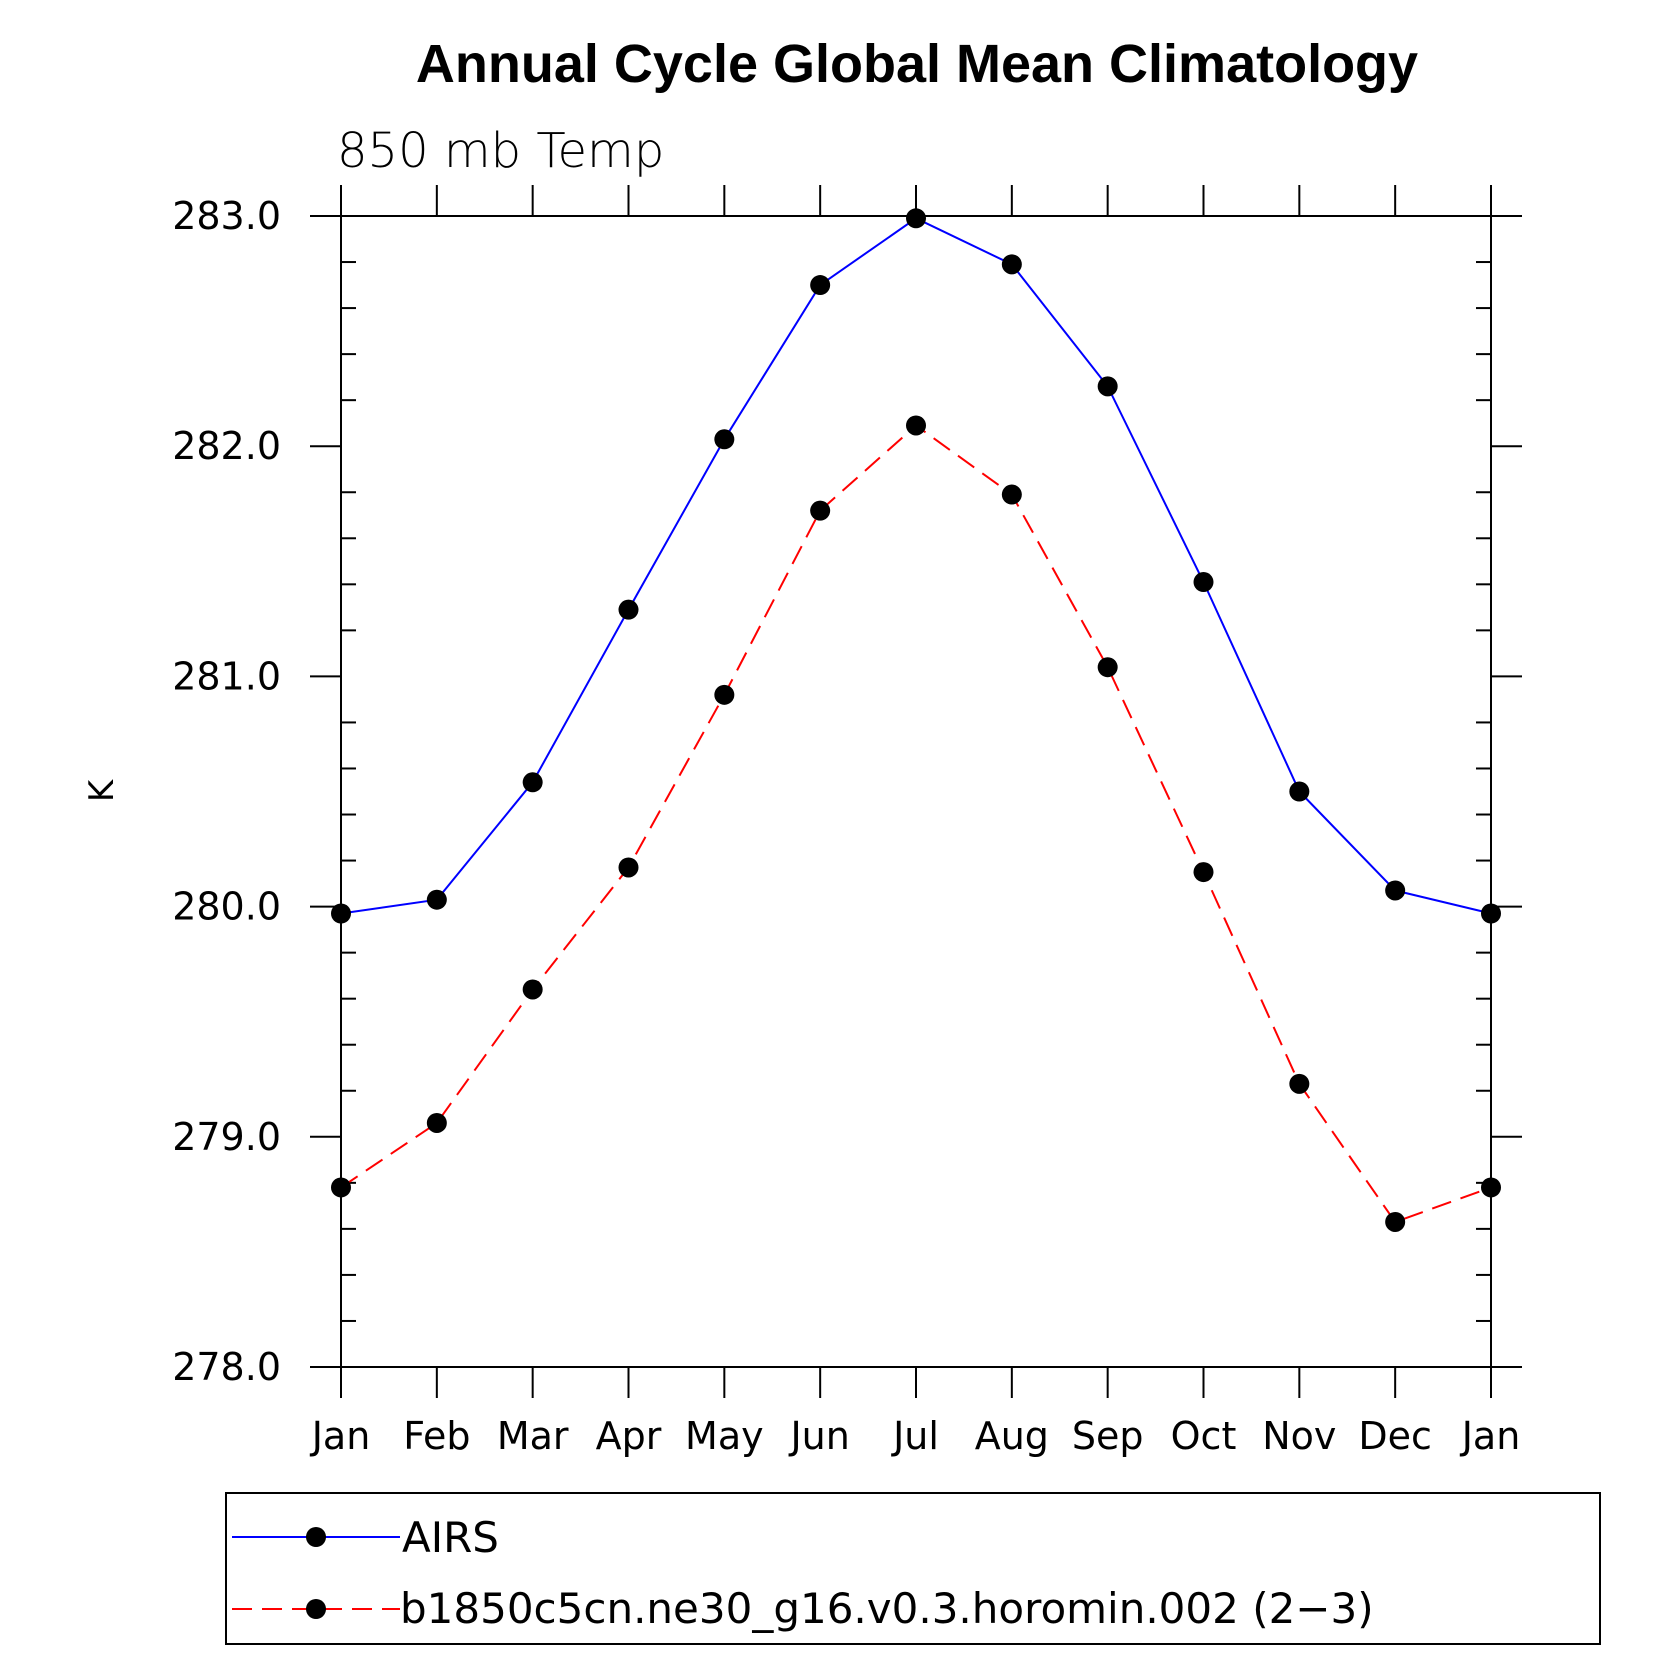  I want to click on chart-subtitle: 850 mb Temp, so click(500, 151).